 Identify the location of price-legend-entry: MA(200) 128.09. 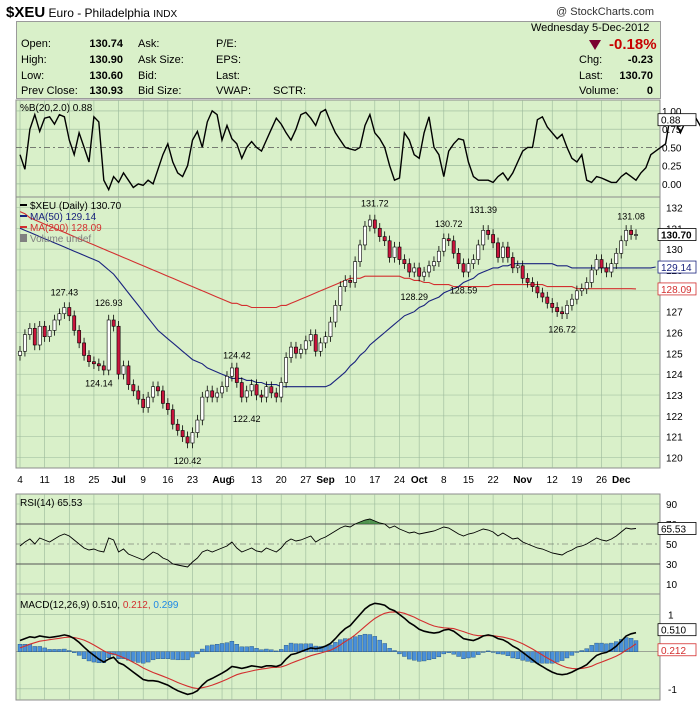
(66, 228).